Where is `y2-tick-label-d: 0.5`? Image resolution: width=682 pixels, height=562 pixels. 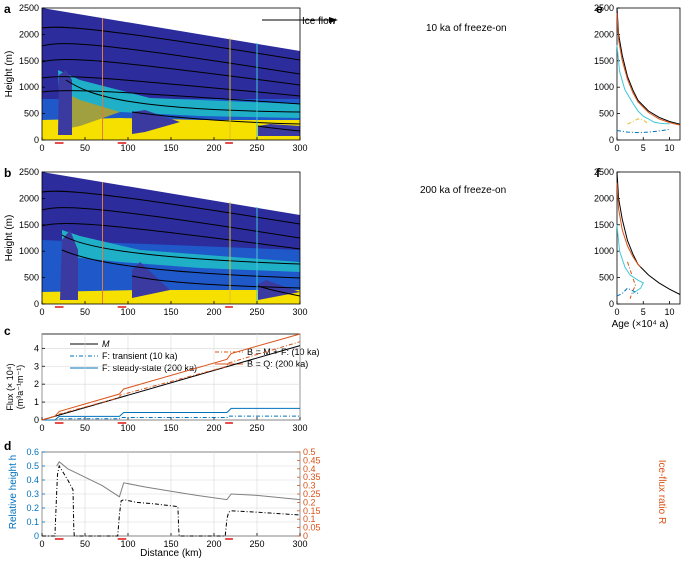
y2-tick-label-d: 0.5 is located at coordinates (309, 452).